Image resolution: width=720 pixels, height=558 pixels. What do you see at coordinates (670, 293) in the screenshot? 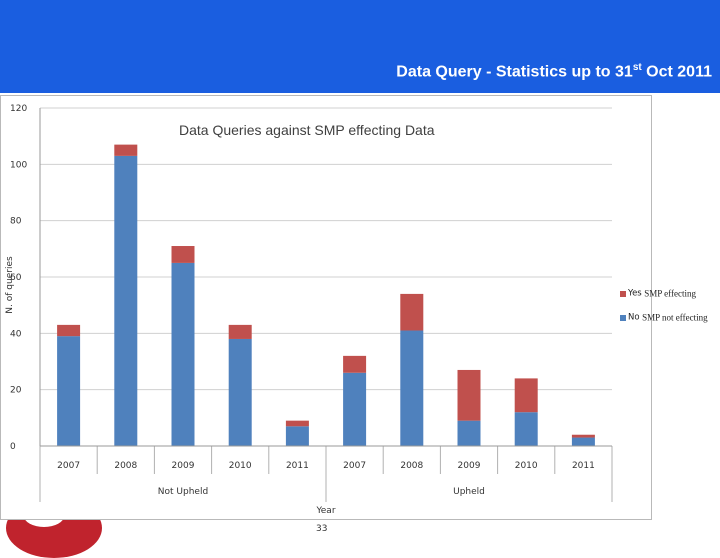
I see `legend-label-yes: SMP effecting` at bounding box center [670, 293].